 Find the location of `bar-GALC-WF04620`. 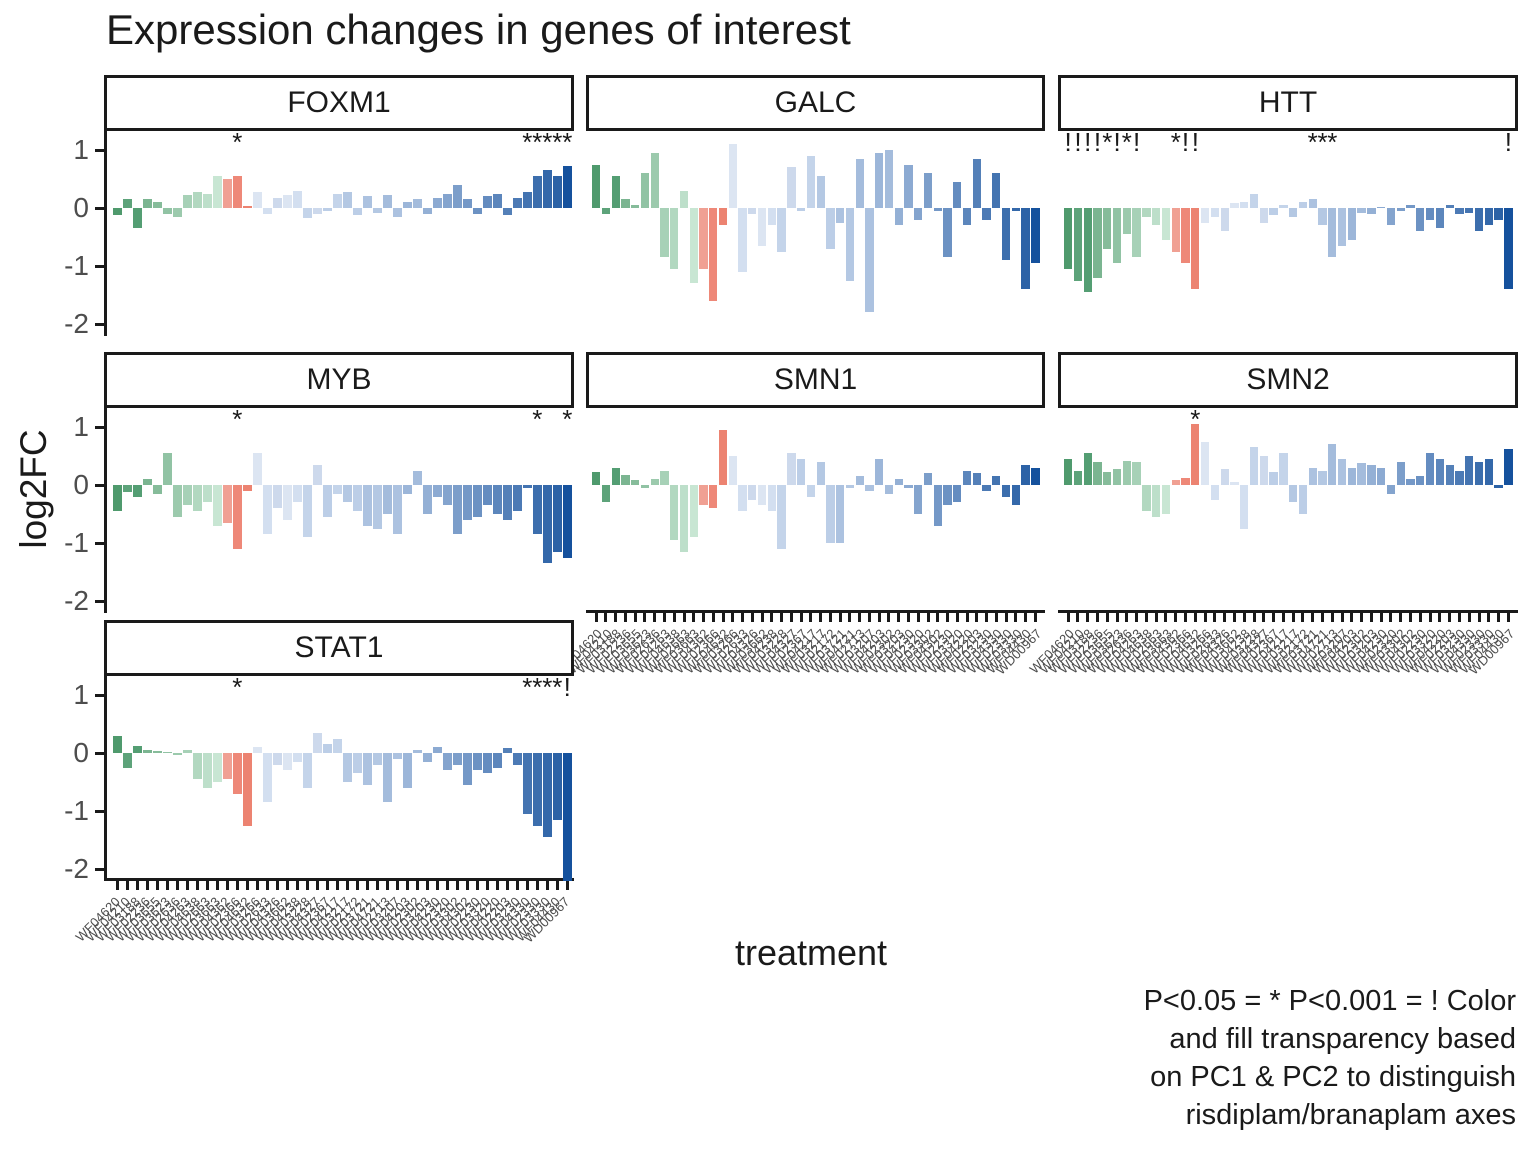

bar-GALC-WF04620 is located at coordinates (596, 186).